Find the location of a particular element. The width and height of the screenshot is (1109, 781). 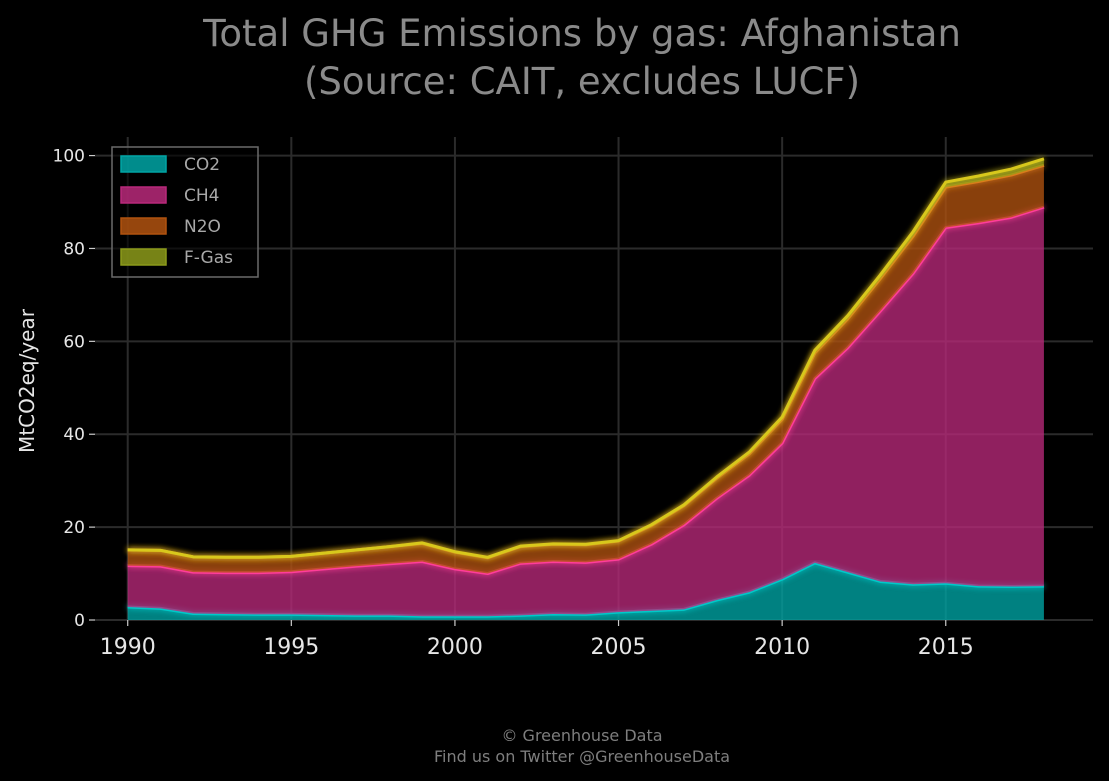

legend-swatch-f-gas is located at coordinates (143, 257).